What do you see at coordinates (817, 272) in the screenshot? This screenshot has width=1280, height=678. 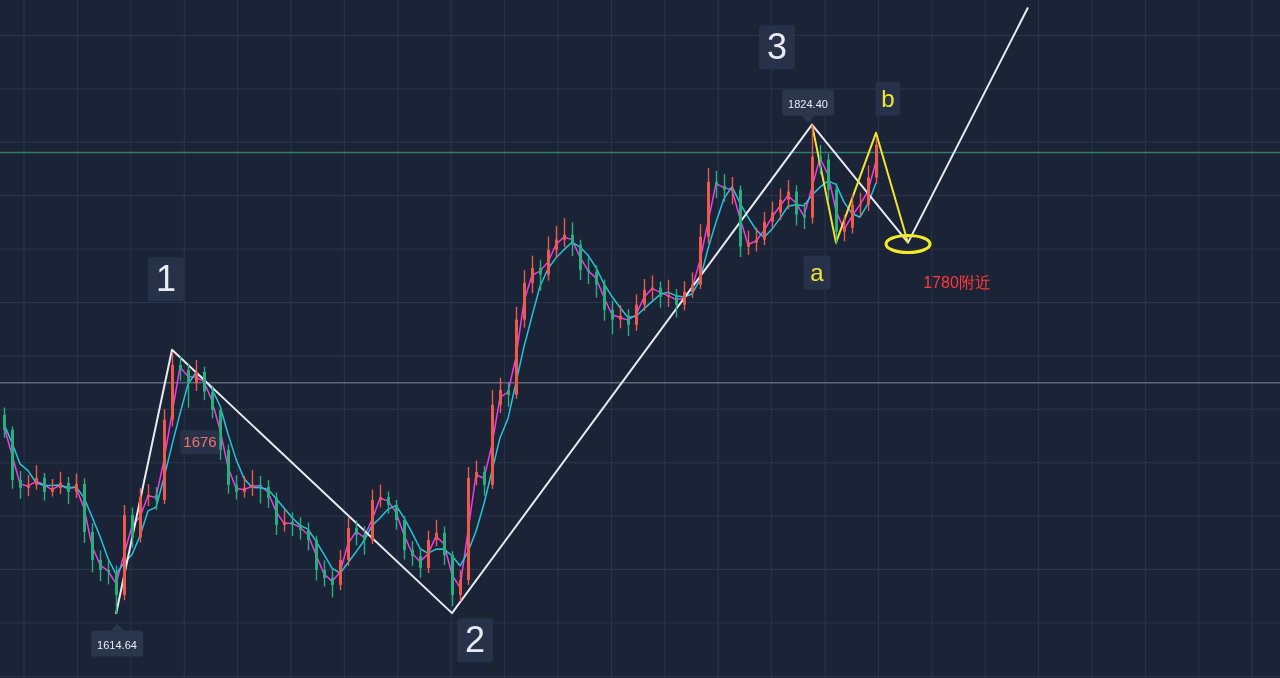 I see `annotation: a` at bounding box center [817, 272].